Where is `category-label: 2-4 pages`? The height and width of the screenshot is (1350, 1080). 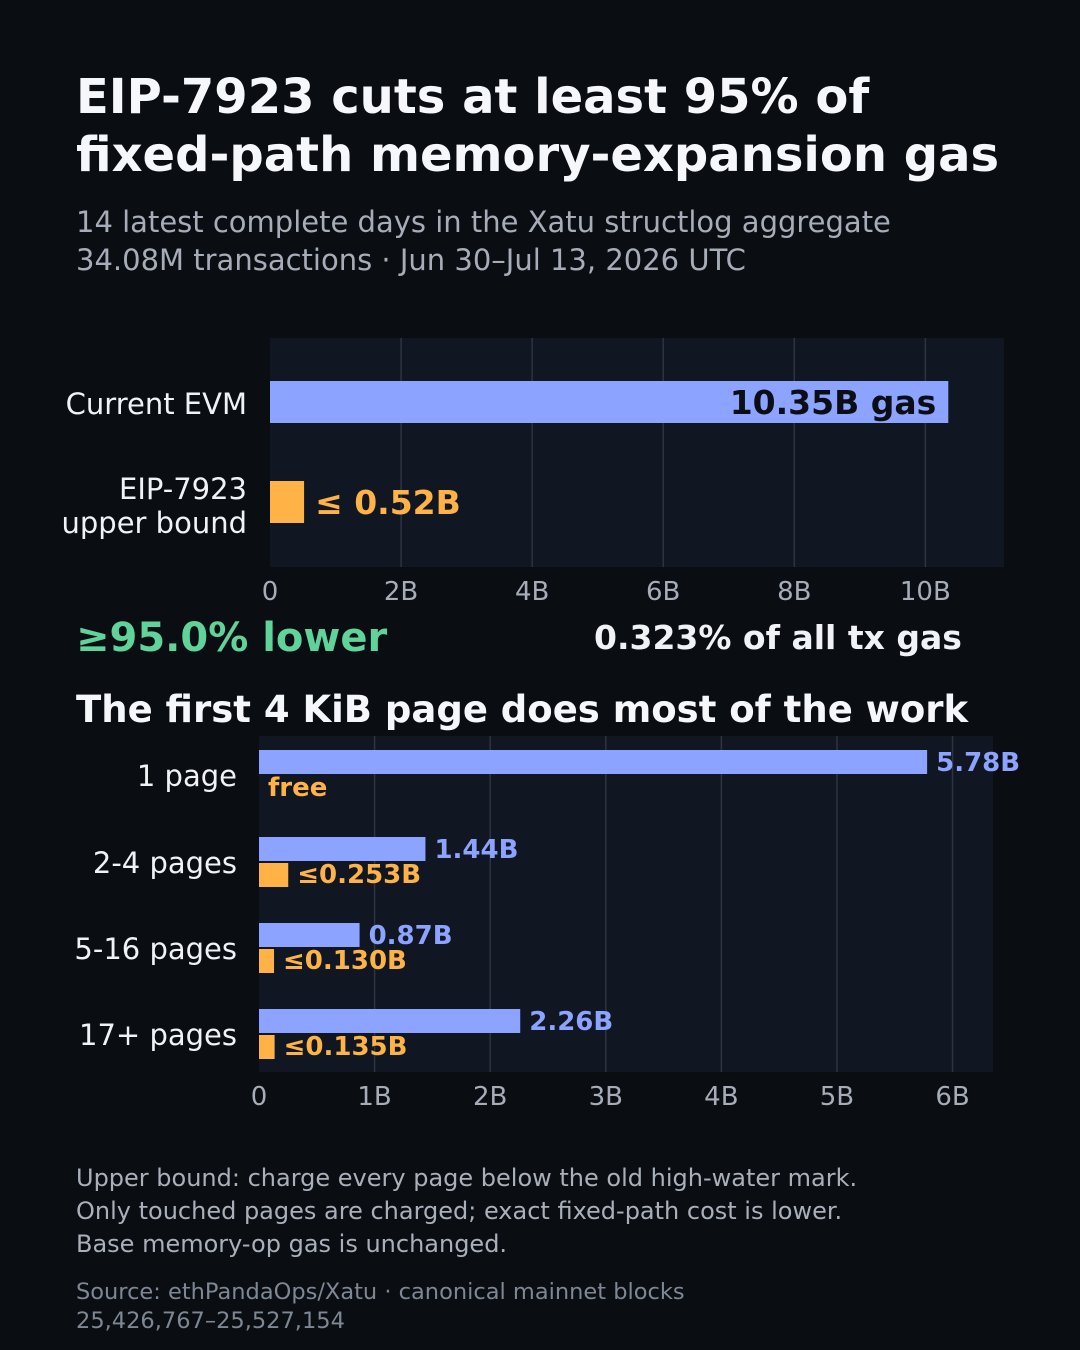 category-label: 2-4 pages is located at coordinates (165, 863).